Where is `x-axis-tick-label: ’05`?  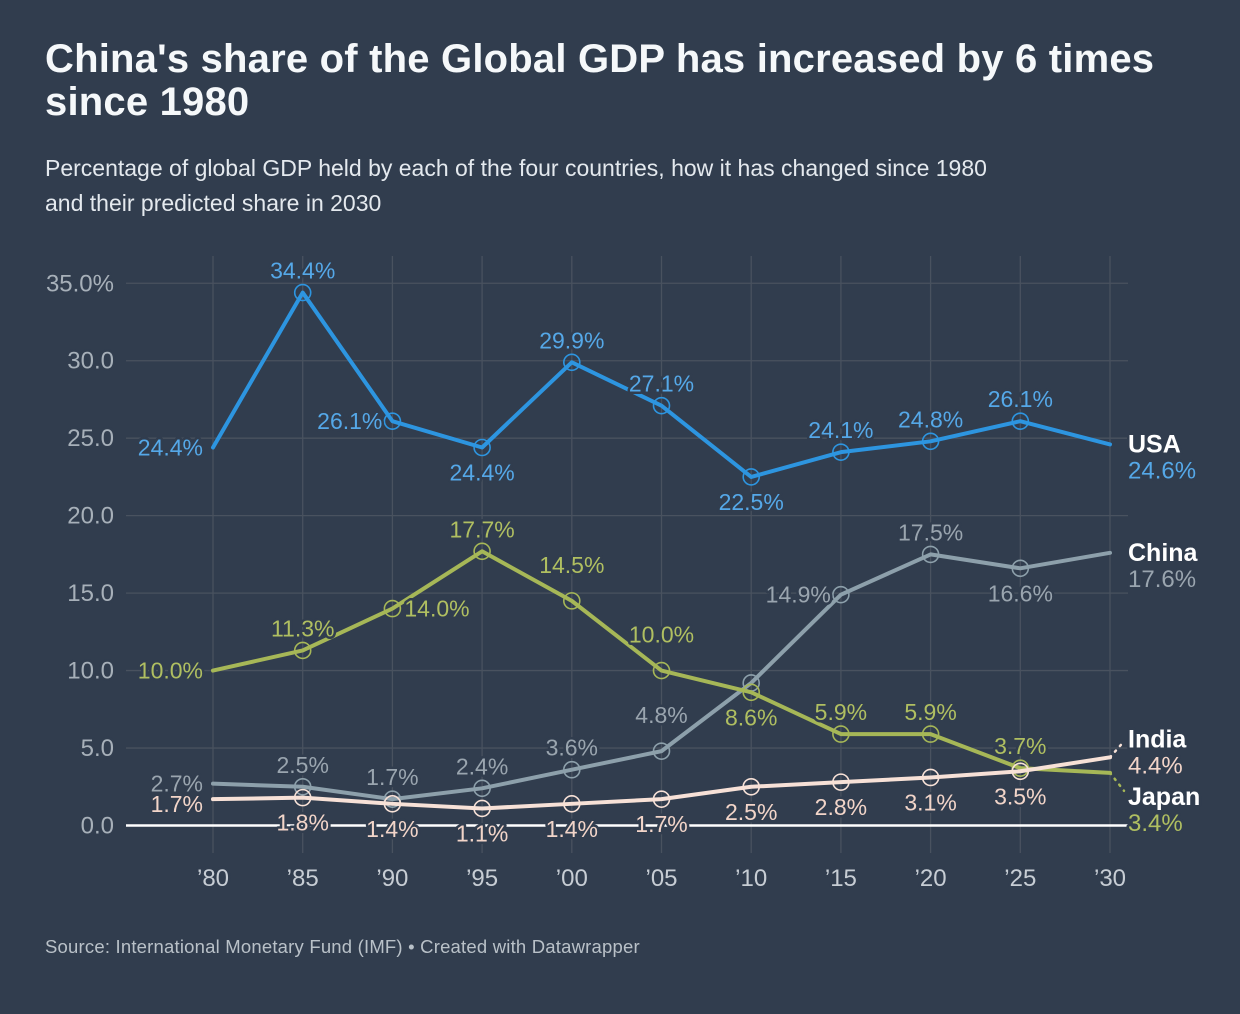
x-axis-tick-label: ’05 is located at coordinates (661, 878).